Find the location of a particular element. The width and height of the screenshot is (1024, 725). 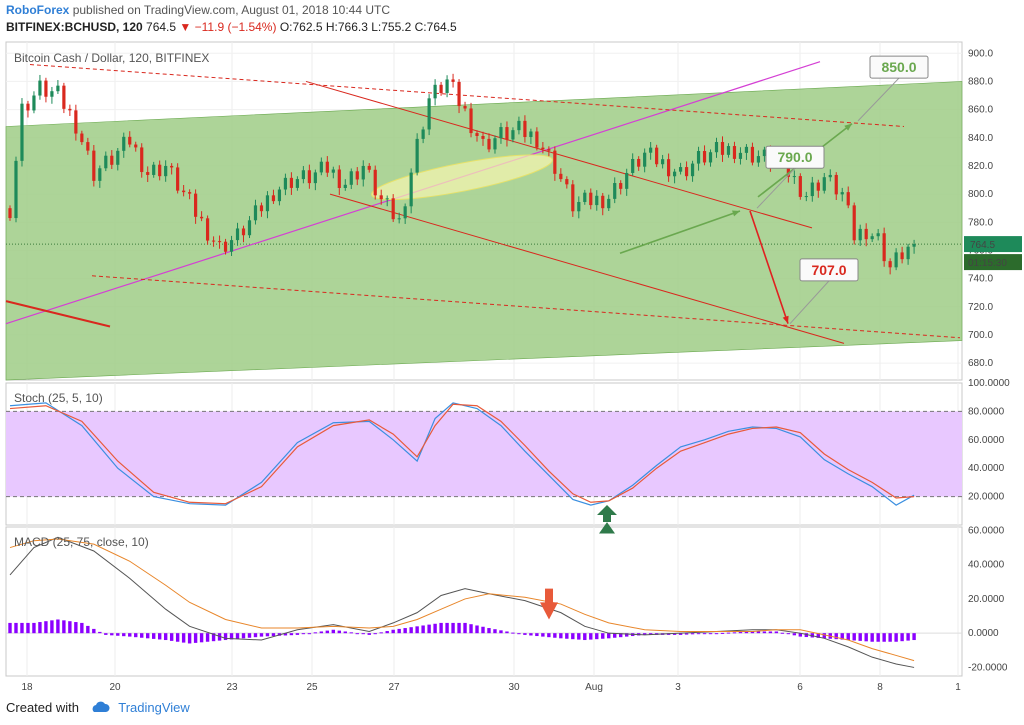

projection-arrow-up-1-head is located at coordinates (736, 213).